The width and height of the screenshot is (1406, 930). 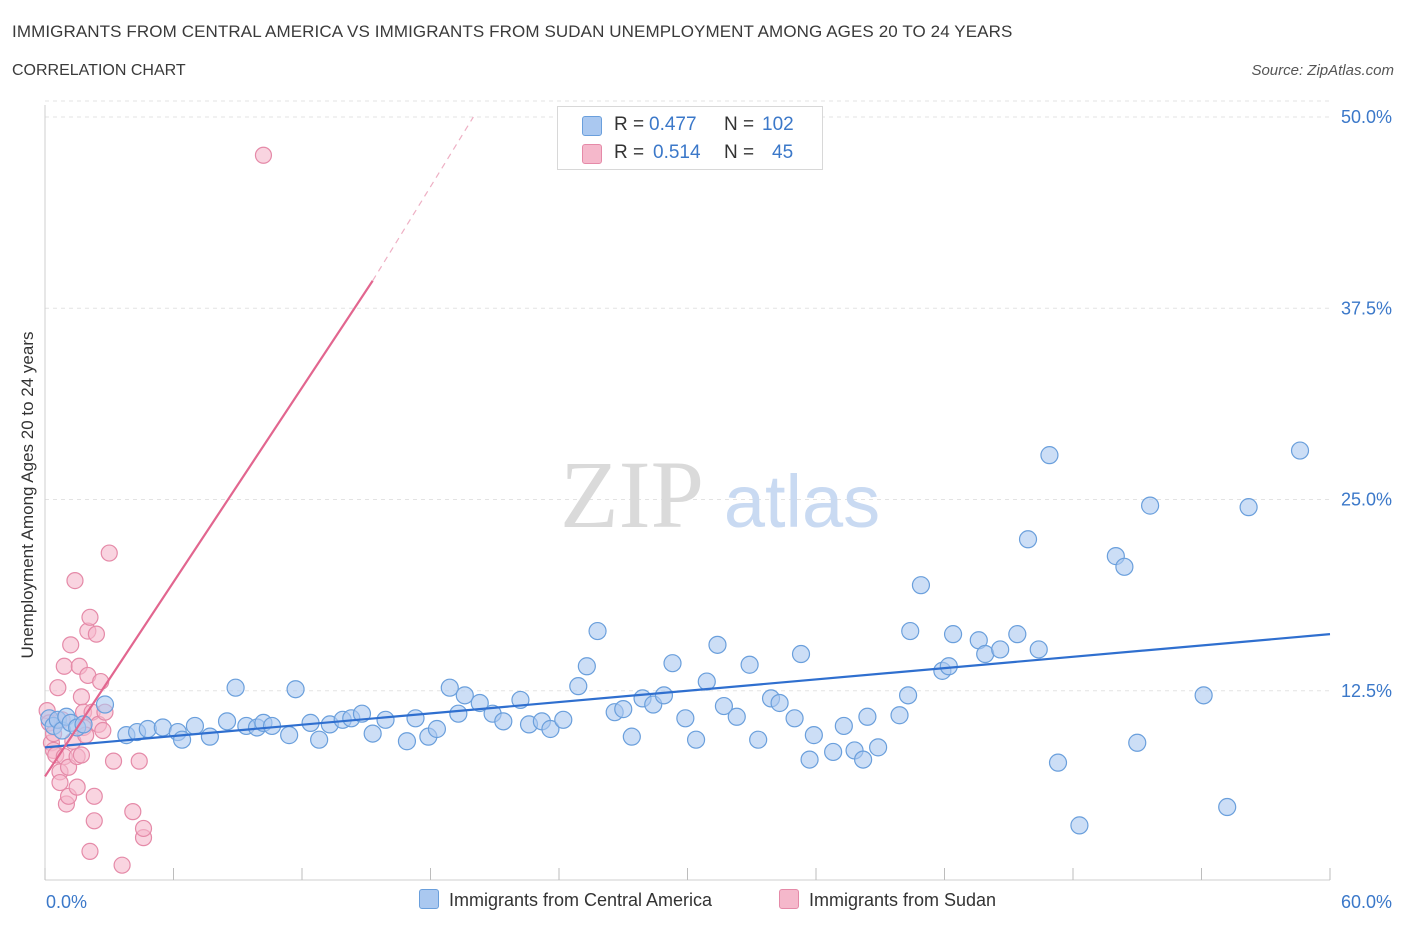 I want to click on y-tick-label: 50.0%, so click(x=1366, y=117).